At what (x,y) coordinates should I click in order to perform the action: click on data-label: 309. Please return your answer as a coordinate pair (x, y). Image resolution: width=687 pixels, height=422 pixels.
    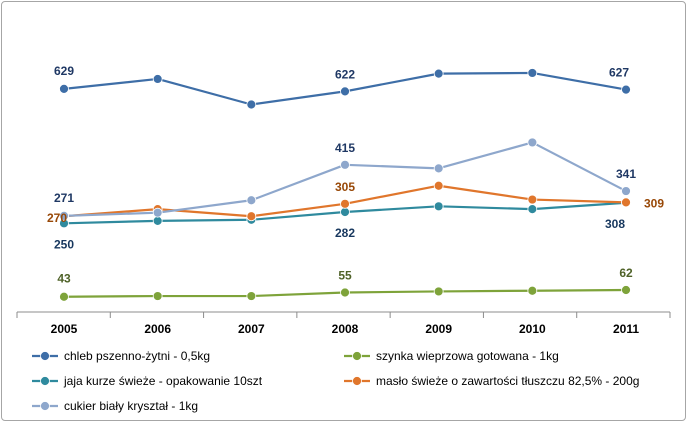
    Looking at the image, I should click on (654, 203).